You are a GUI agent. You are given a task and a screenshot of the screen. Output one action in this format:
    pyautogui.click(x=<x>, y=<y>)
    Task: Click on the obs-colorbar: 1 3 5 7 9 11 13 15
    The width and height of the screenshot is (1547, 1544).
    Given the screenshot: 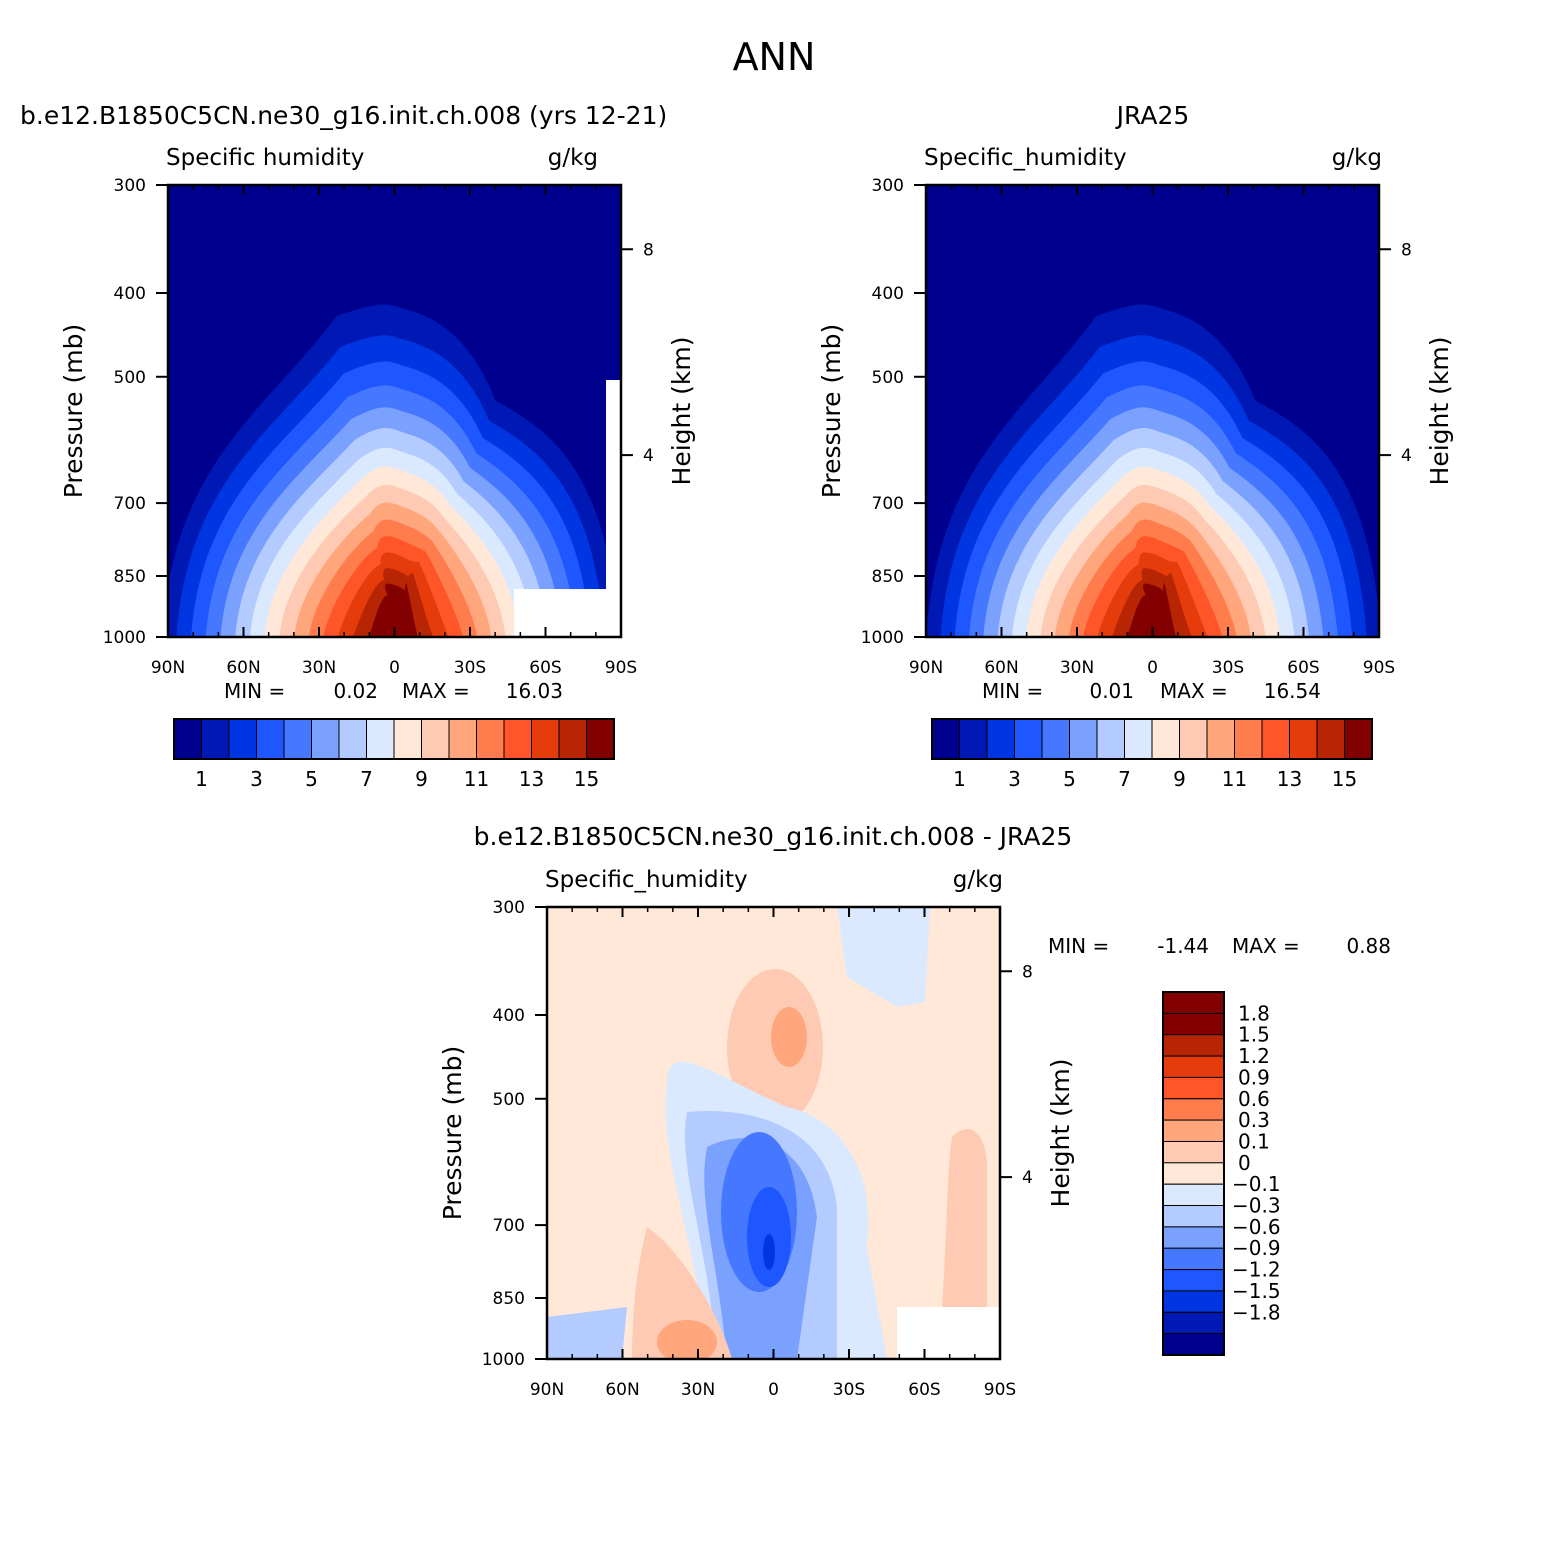 What is the action you would take?
    pyautogui.click(x=1152, y=754)
    